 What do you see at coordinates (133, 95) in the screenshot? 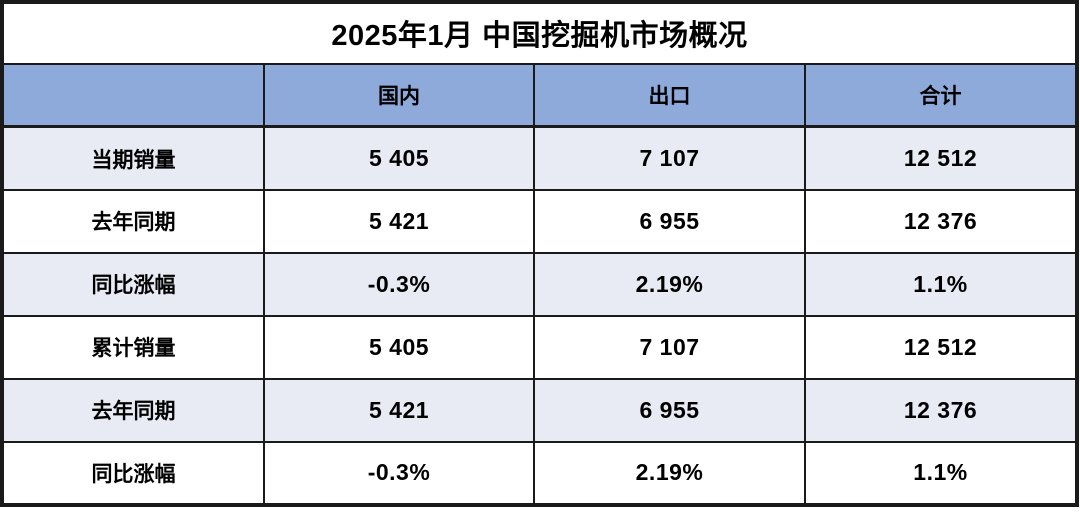
I see `header-cell-empty` at bounding box center [133, 95].